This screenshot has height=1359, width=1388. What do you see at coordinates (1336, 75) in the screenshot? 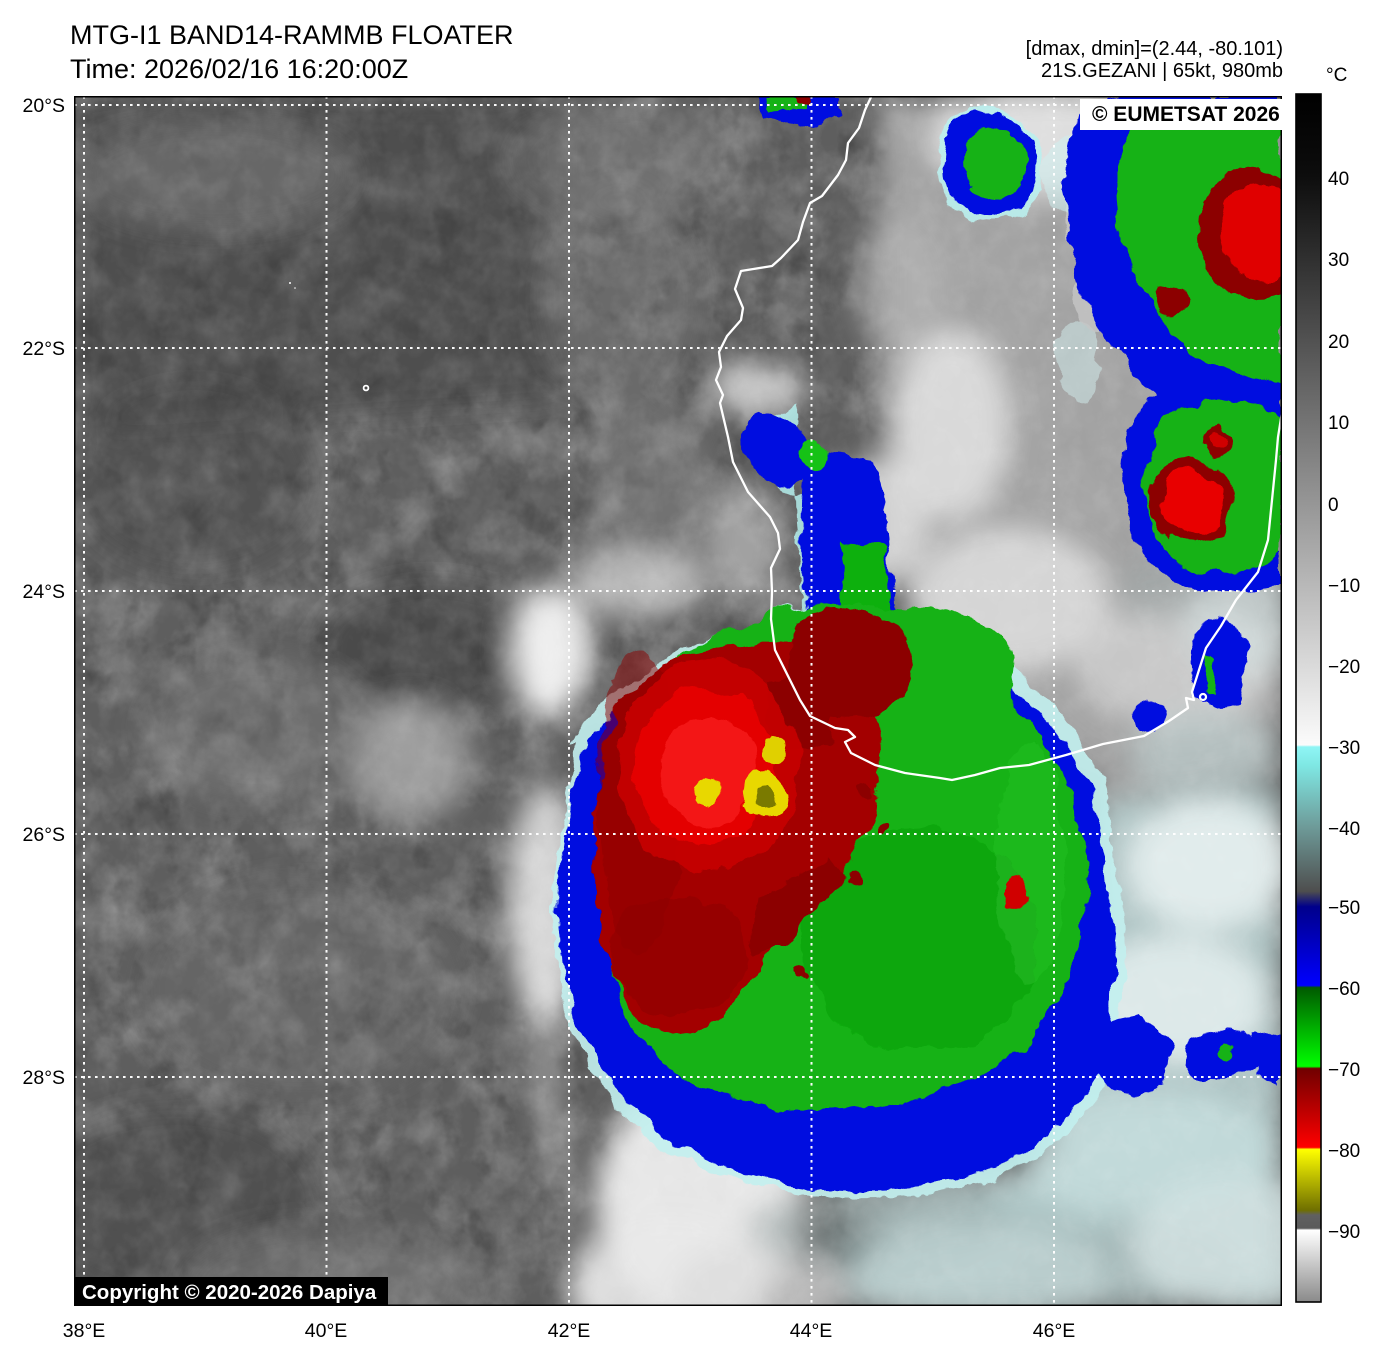
I see `svg-text: °C` at bounding box center [1336, 75].